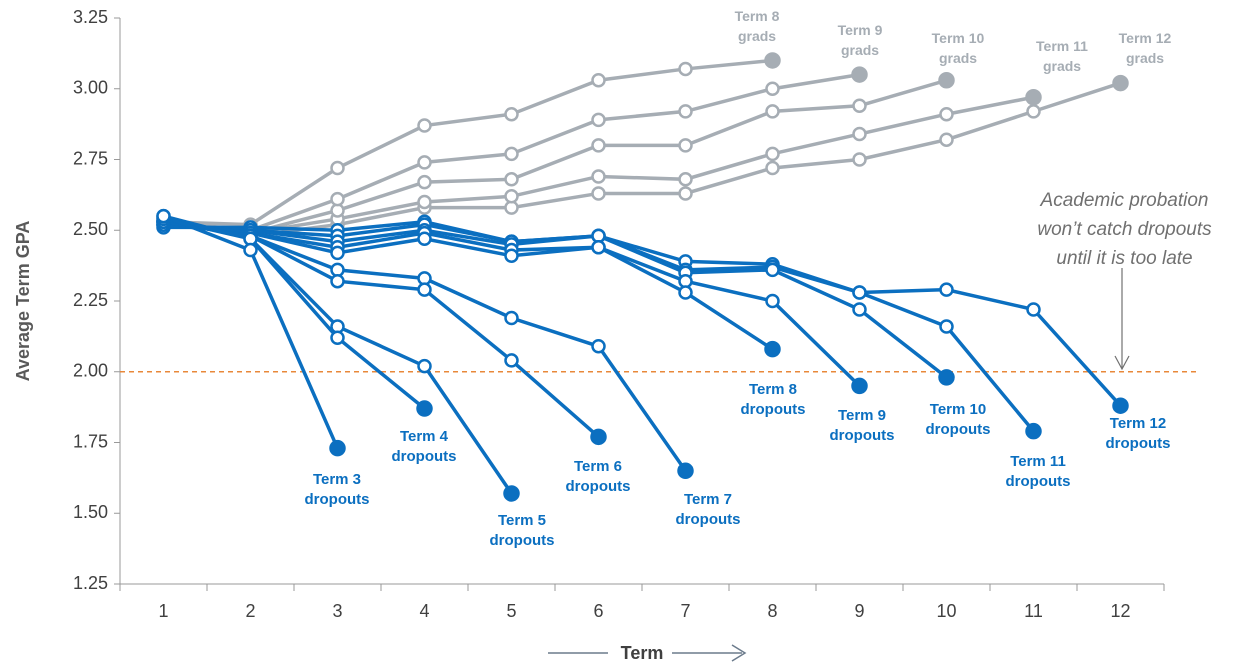 The width and height of the screenshot is (1237, 664). Describe the element at coordinates (90, 229) in the screenshot. I see `y-tick-label: 2.50` at that location.